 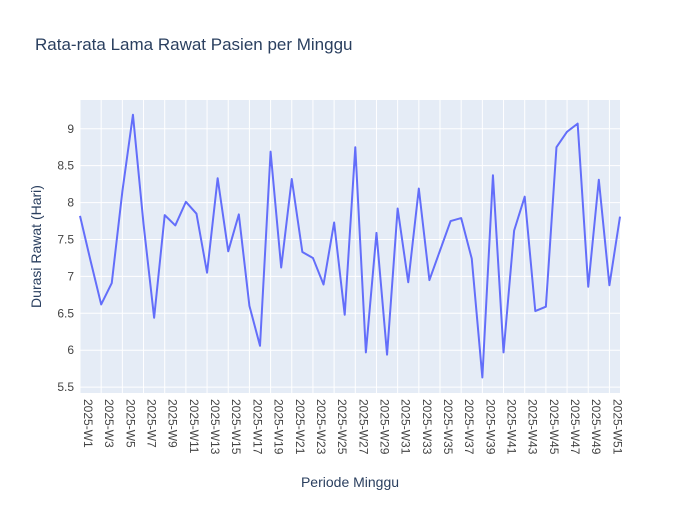 What do you see at coordinates (36, 246) in the screenshot?
I see `y-axis-title: Durasi Rawat (Hari)` at bounding box center [36, 246].